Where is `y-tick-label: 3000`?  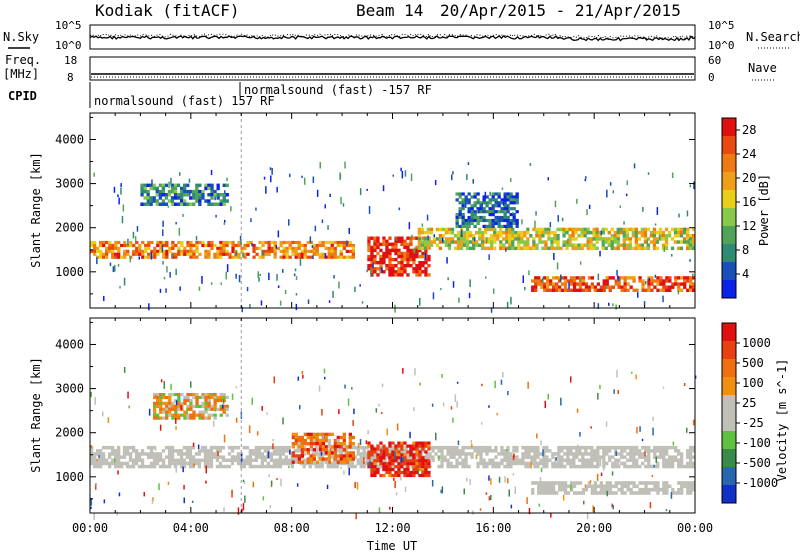 y-tick-label: 3000 is located at coordinates (69, 389).